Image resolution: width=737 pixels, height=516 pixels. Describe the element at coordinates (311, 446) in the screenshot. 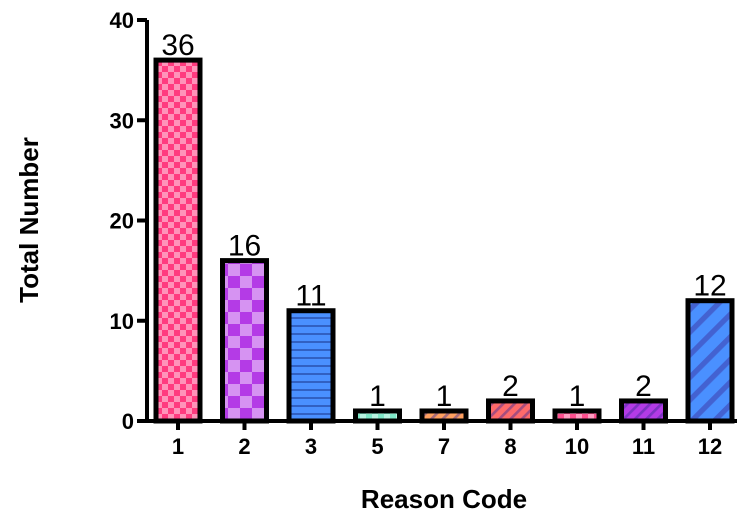

I see `x-tick-label-3: 3` at that location.